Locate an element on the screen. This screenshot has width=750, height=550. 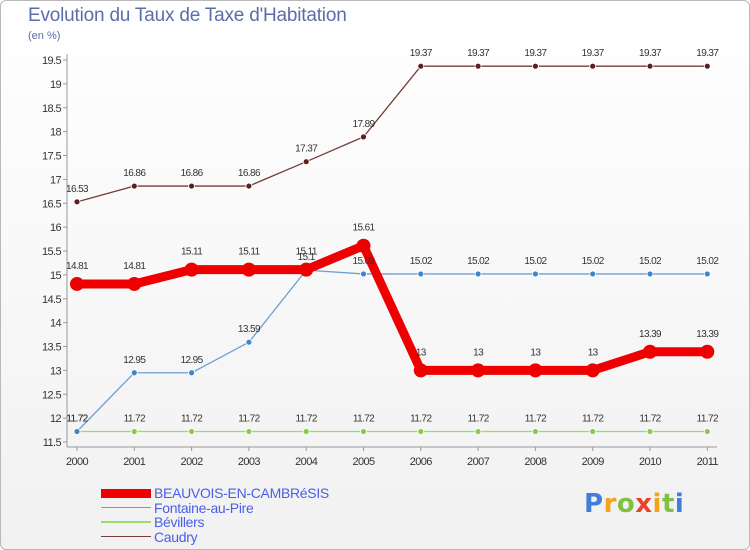
x-tick-label: 2010 is located at coordinates (650, 462).